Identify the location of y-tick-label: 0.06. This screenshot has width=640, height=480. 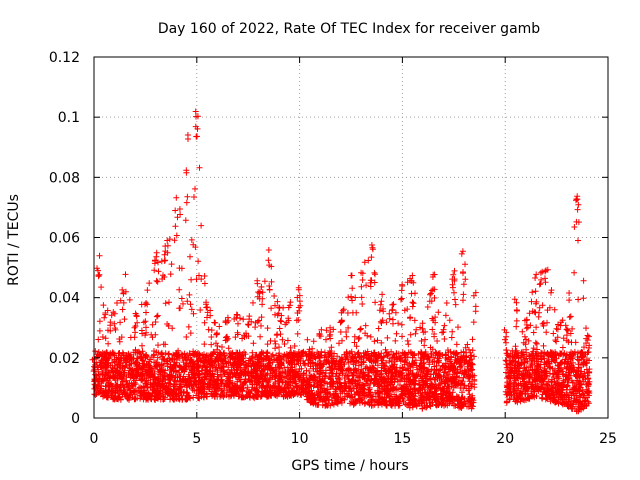
(64, 239).